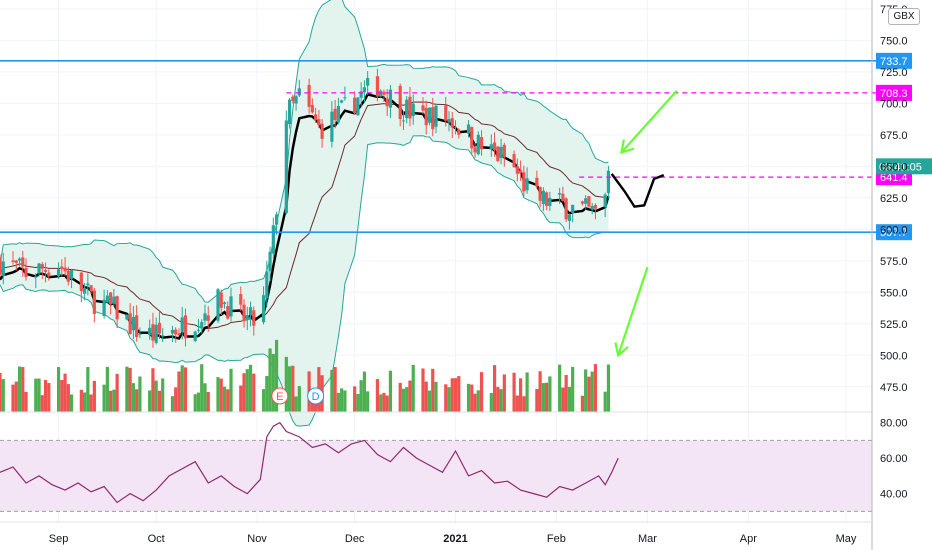  Describe the element at coordinates (894, 230) in the screenshot. I see `price-tick-label: 600.0` at that location.